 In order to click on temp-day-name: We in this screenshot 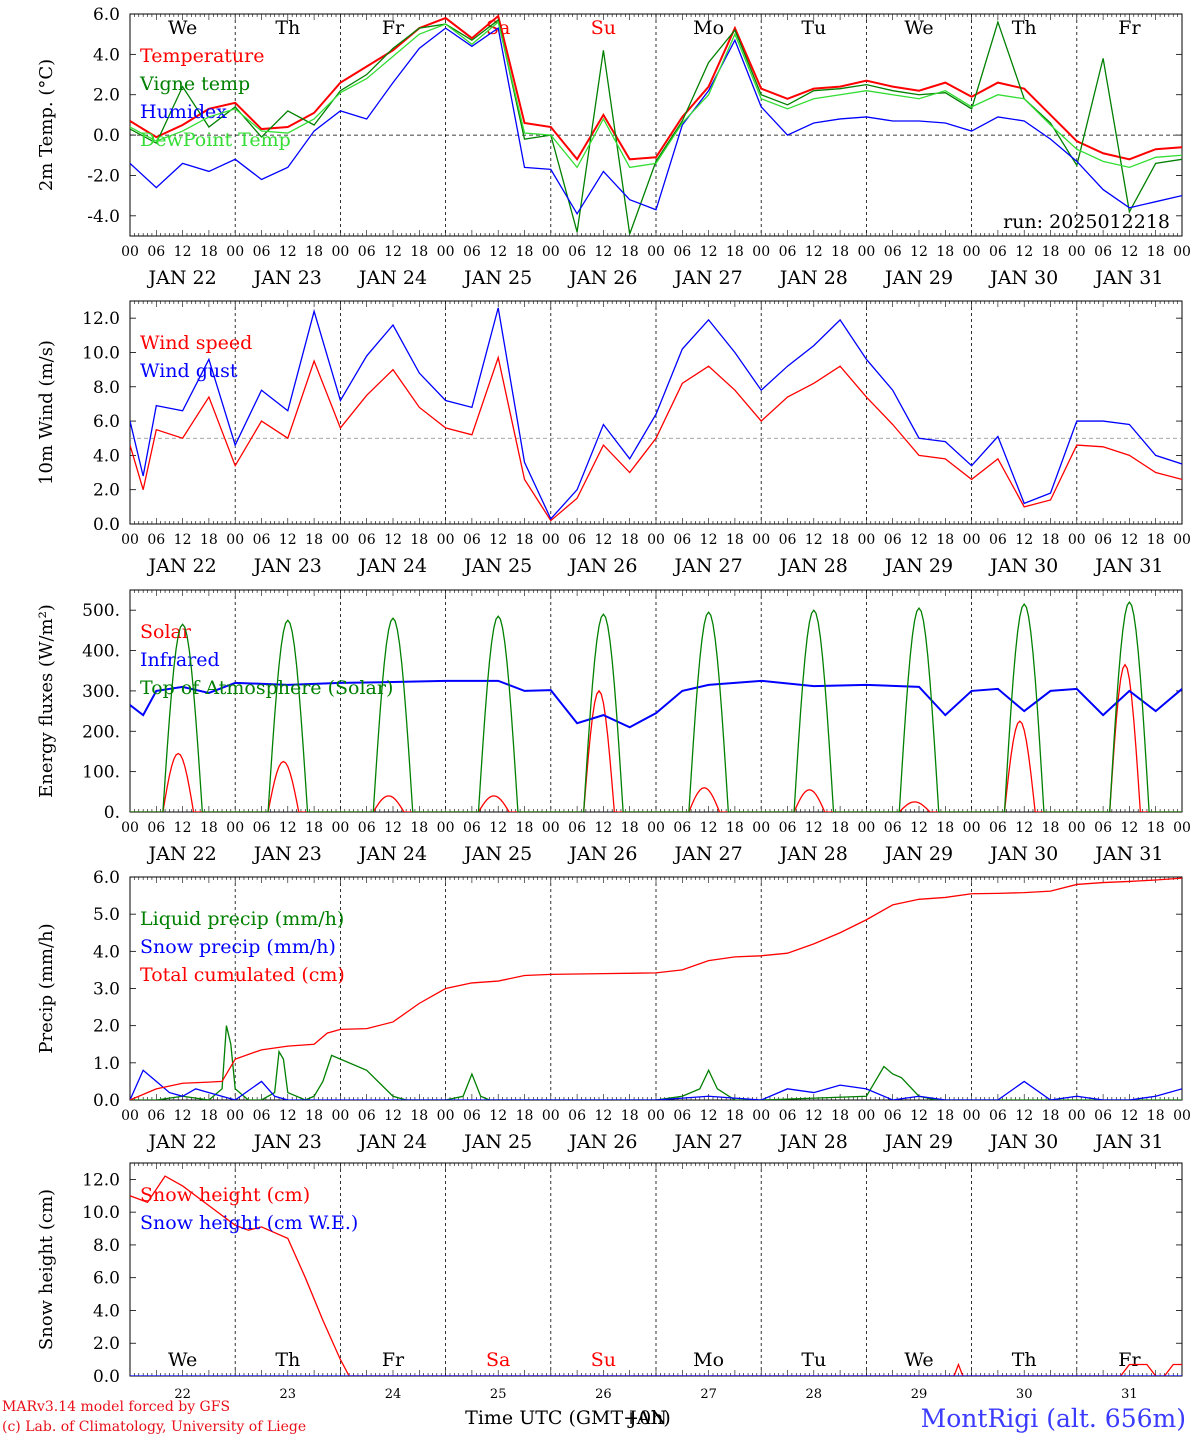, I will do `click(182, 28)`.